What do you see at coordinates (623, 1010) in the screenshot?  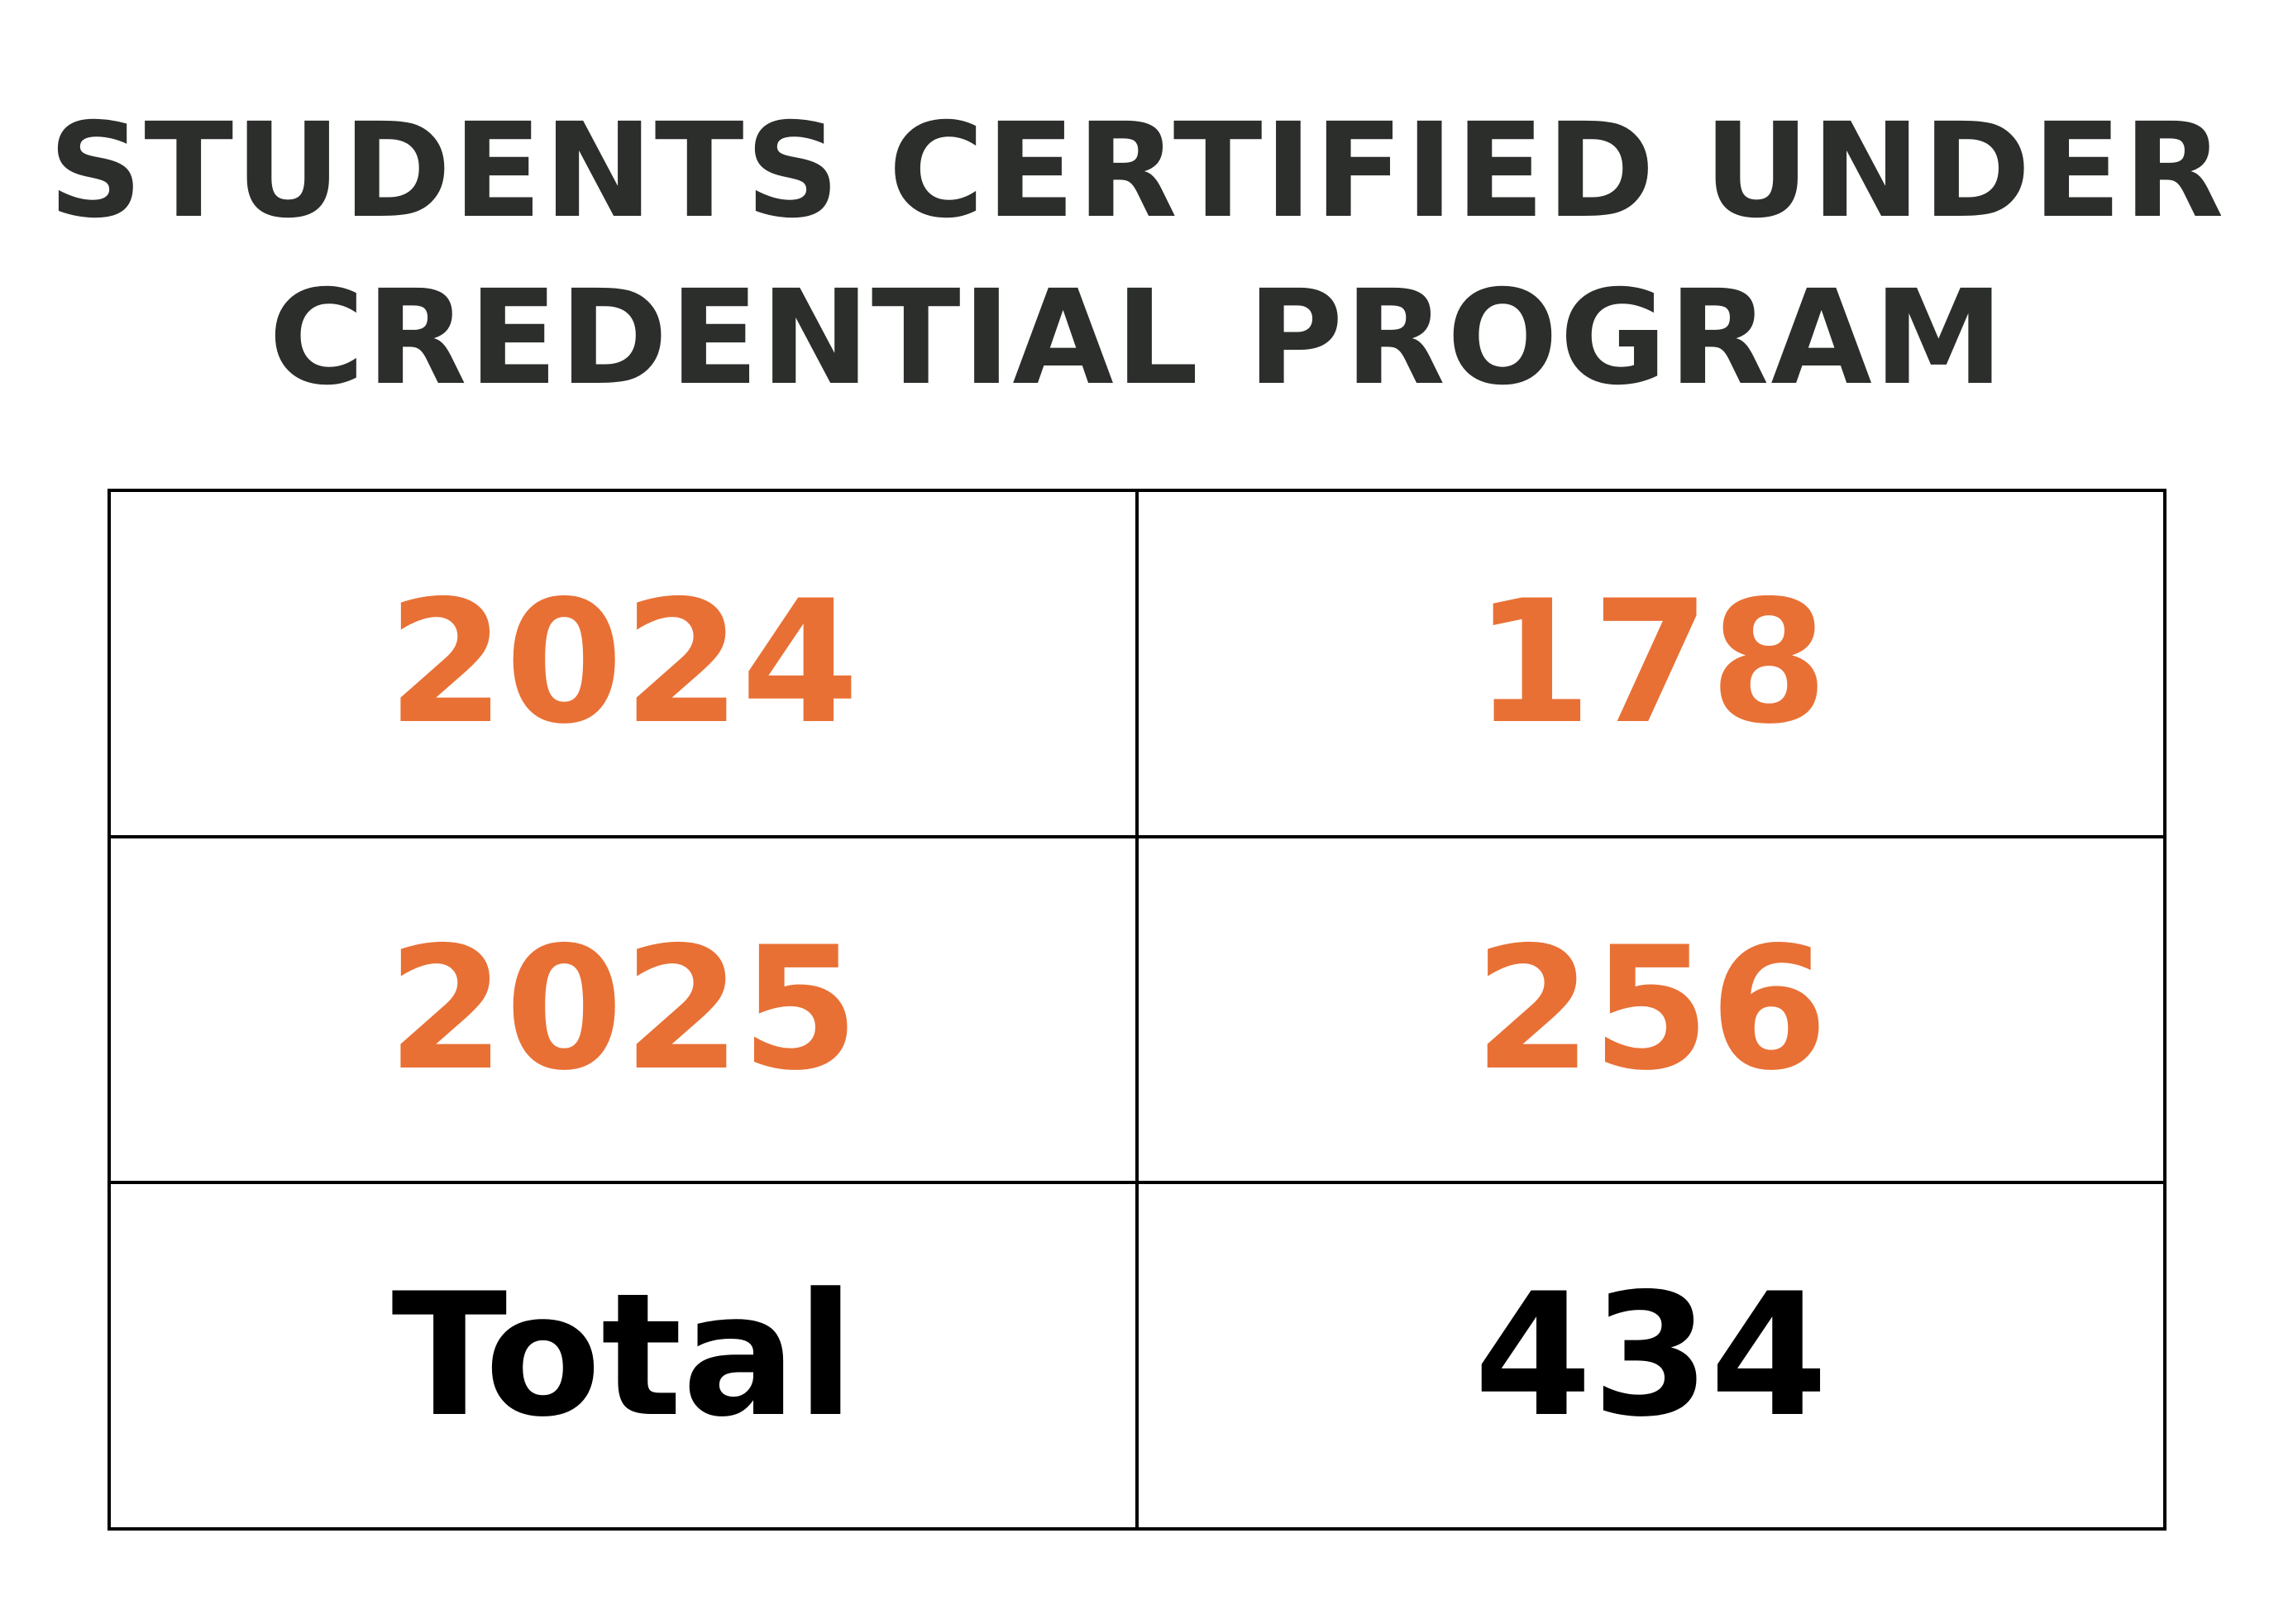 I see `year-cell: 2025` at bounding box center [623, 1010].